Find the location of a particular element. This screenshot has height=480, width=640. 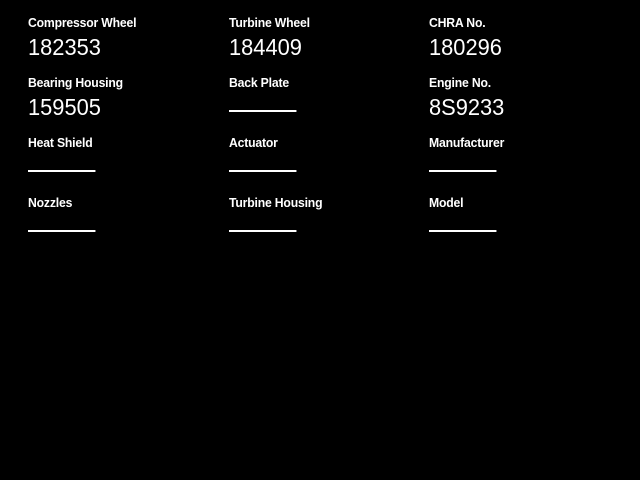

spec-label: CHRA No. is located at coordinates (457, 22).